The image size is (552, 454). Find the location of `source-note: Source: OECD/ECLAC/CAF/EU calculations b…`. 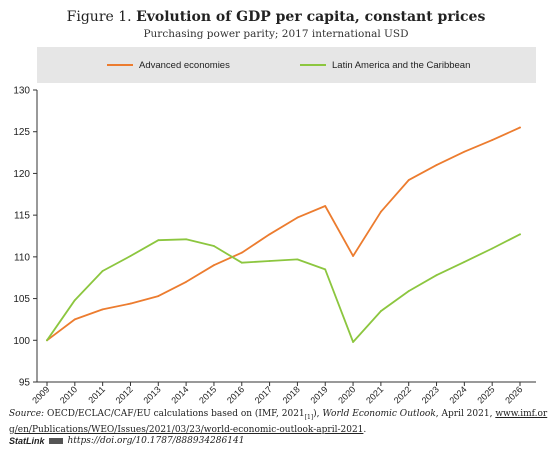

source-note: Source: OECD/ECLAC/CAF/EU calculations b… is located at coordinates (279, 422).